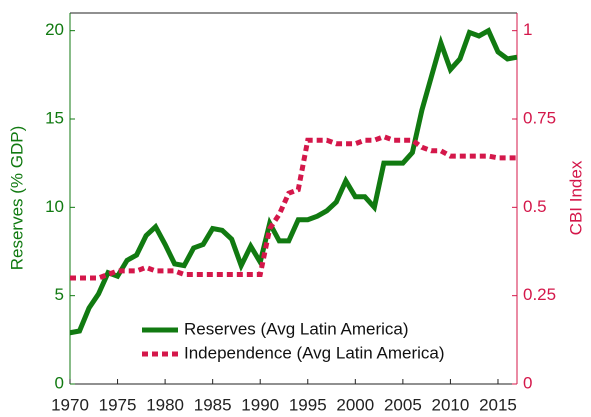  Describe the element at coordinates (213, 403) in the screenshot. I see `x-tick-label: 1985` at that location.